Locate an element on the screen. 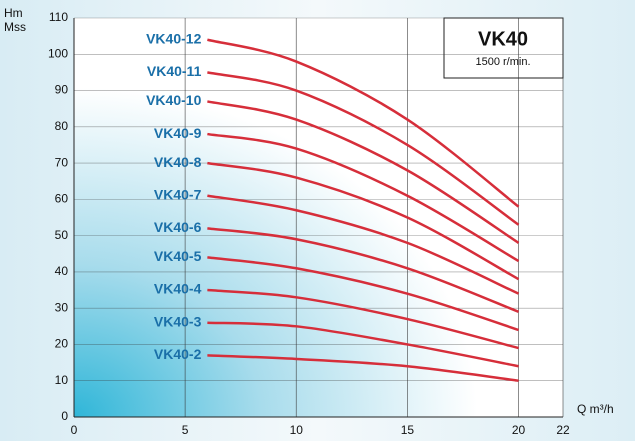 The width and height of the screenshot is (635, 446). chart-subtitle: 1500 r/min. is located at coordinates (502, 62).